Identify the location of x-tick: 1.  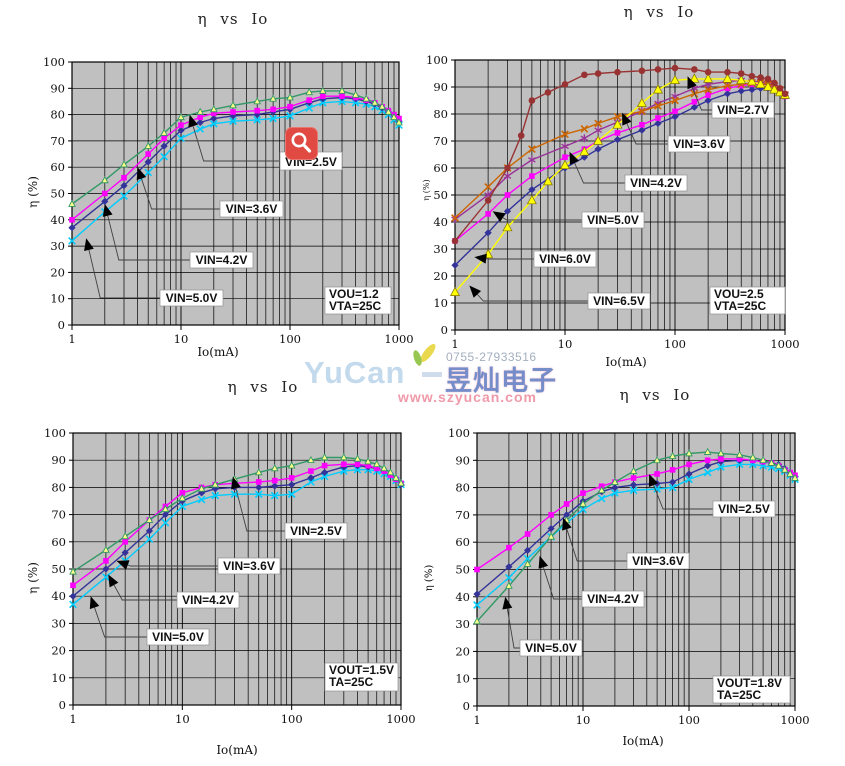
(454, 344).